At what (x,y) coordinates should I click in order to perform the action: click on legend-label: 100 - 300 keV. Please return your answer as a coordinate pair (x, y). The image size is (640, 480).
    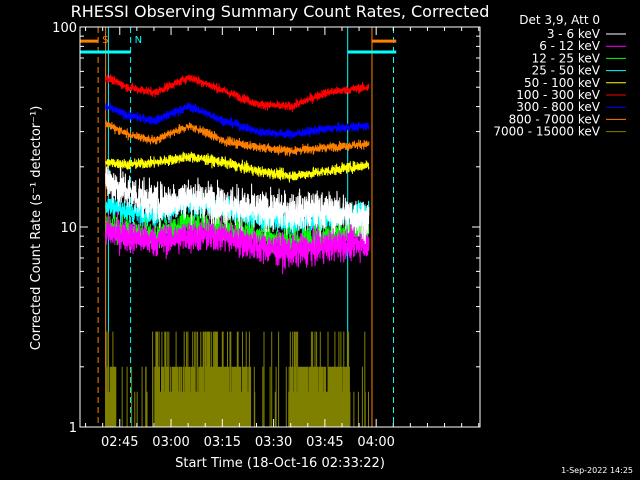
    Looking at the image, I should click on (558, 95).